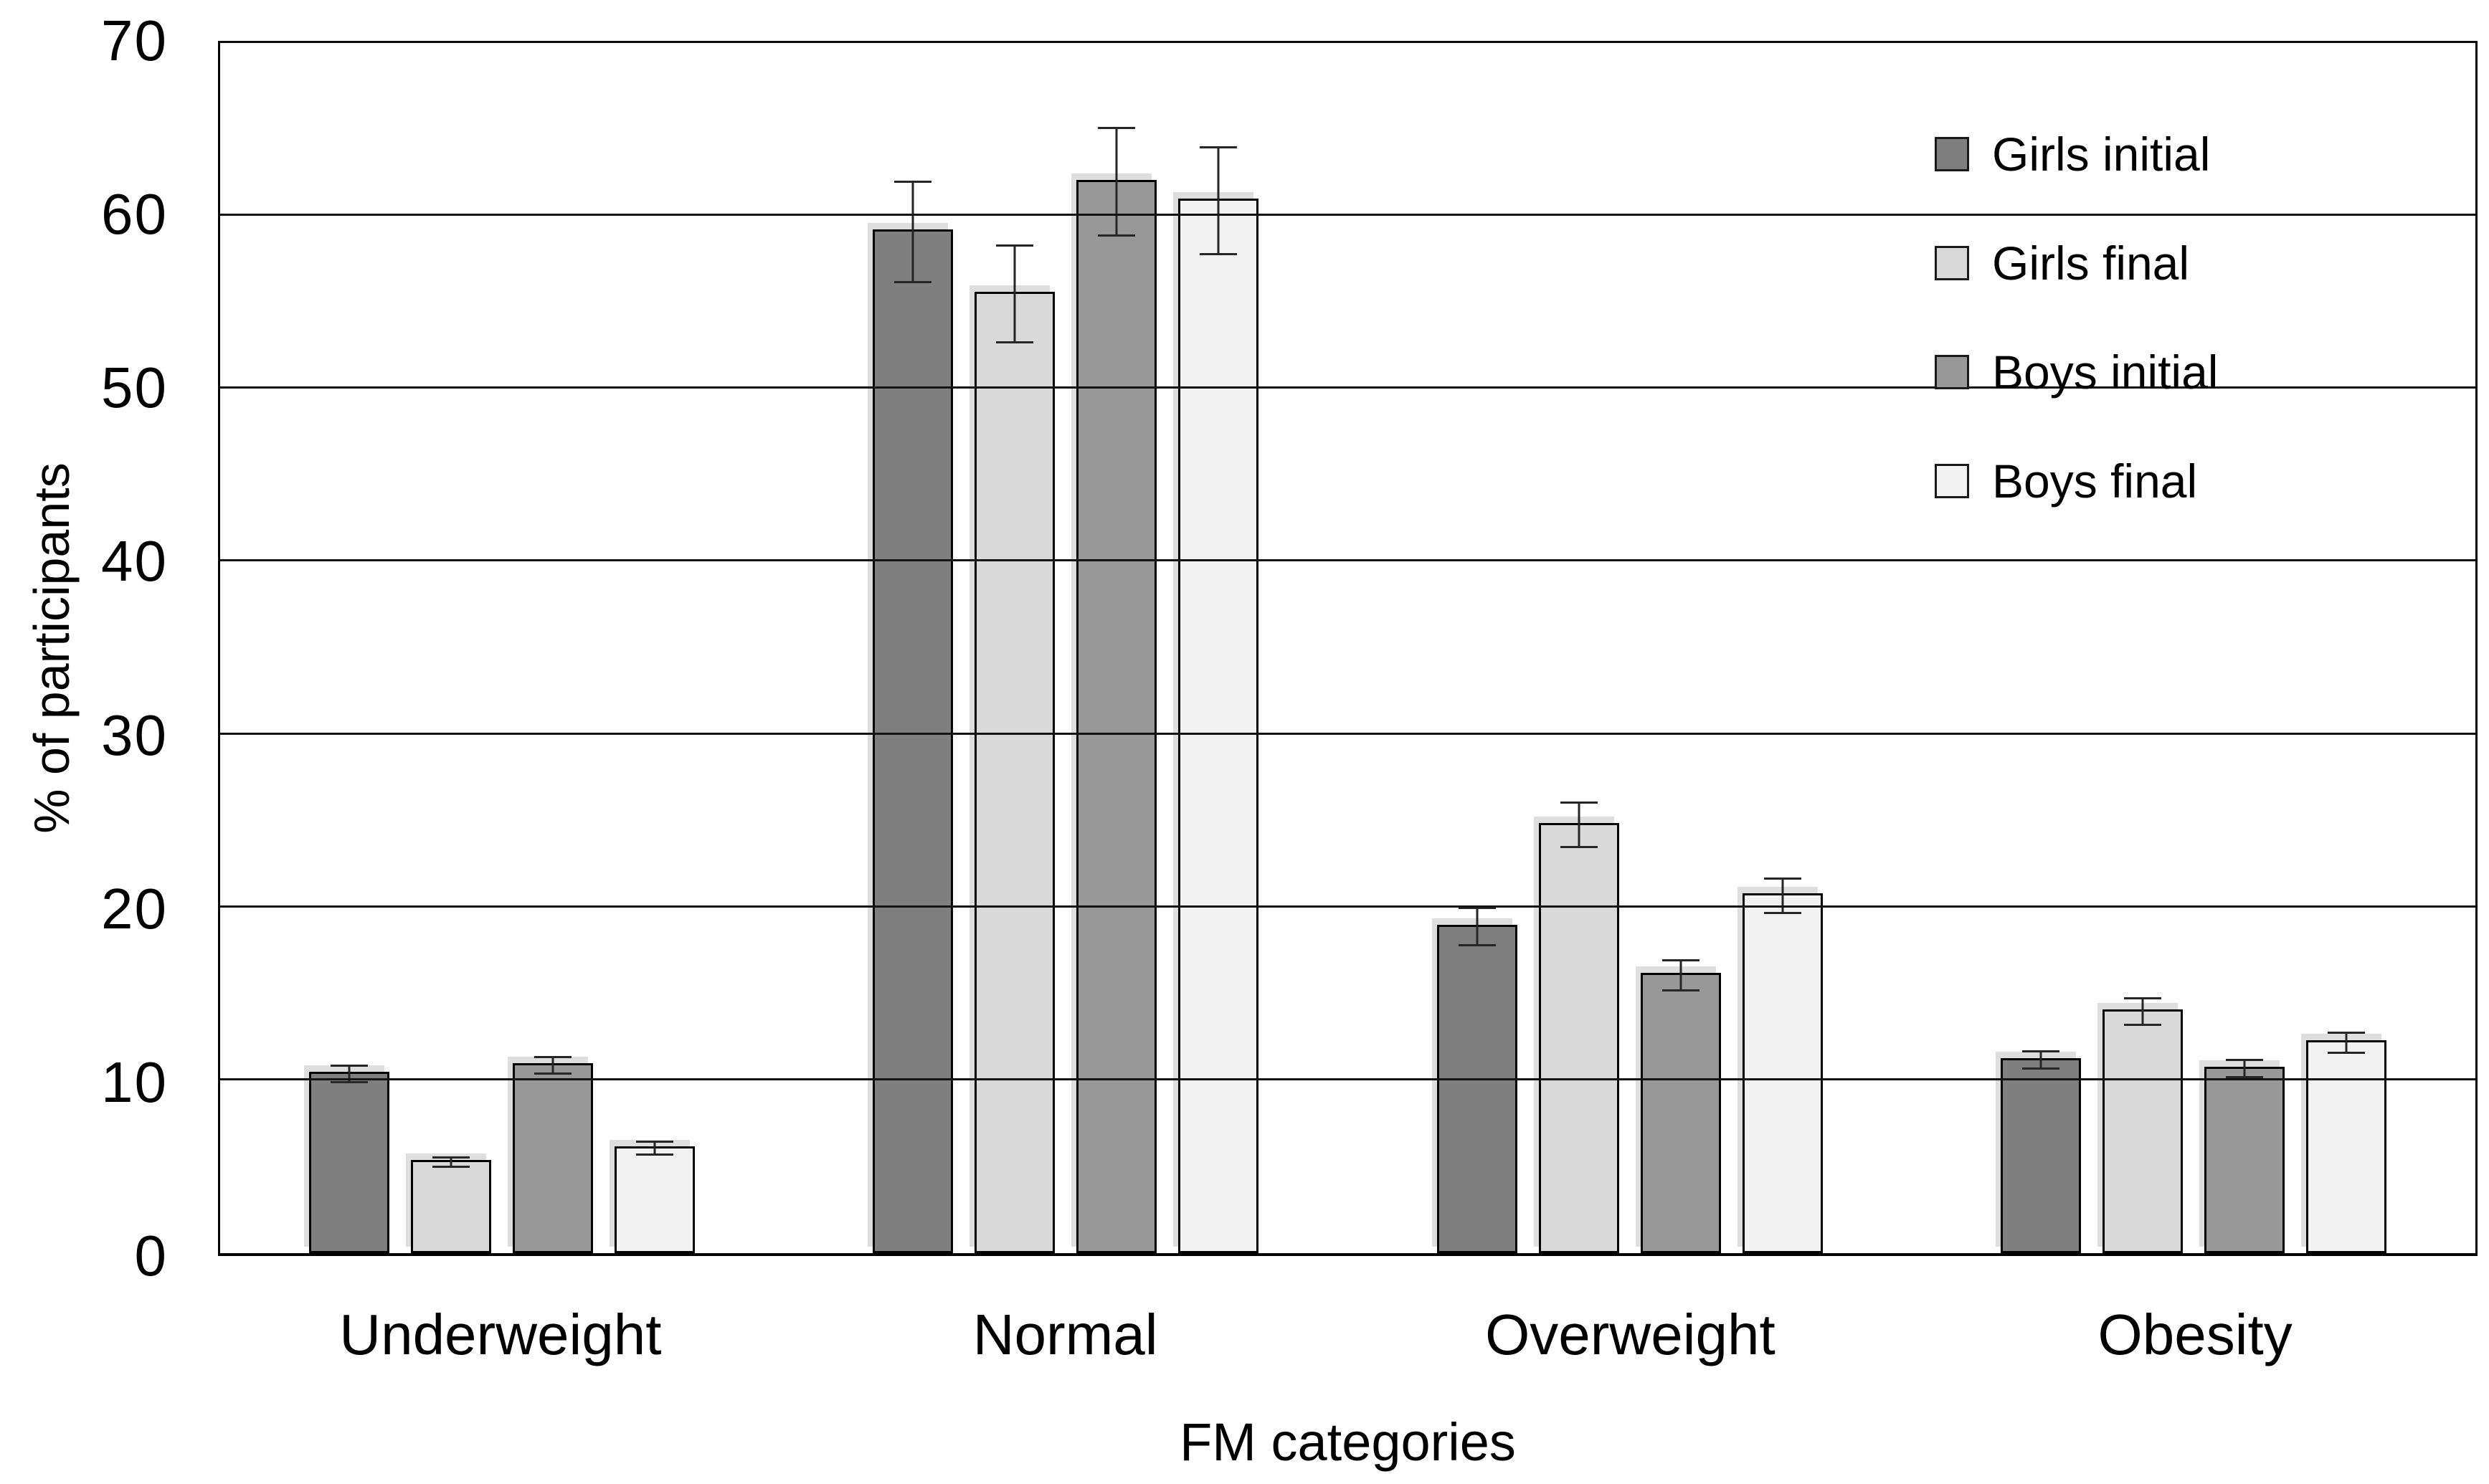 The image size is (2489, 1484). I want to click on y-tick-label-60: 60, so click(134, 215).